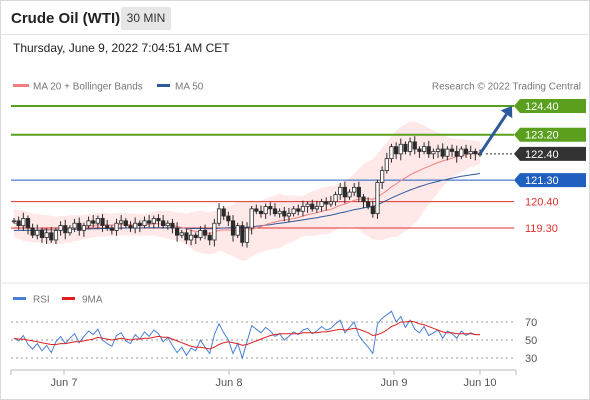  Describe the element at coordinates (64, 383) in the screenshot. I see `x-tick-label: Jun 7` at that location.